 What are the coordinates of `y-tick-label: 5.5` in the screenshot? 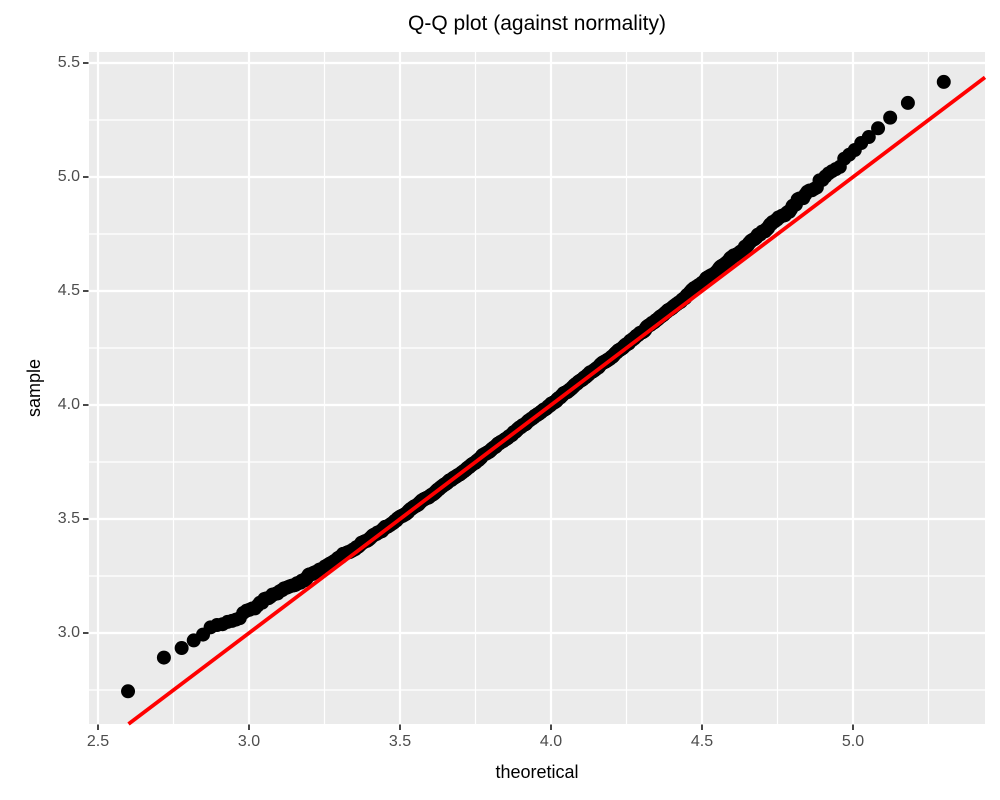 It's located at (68, 62).